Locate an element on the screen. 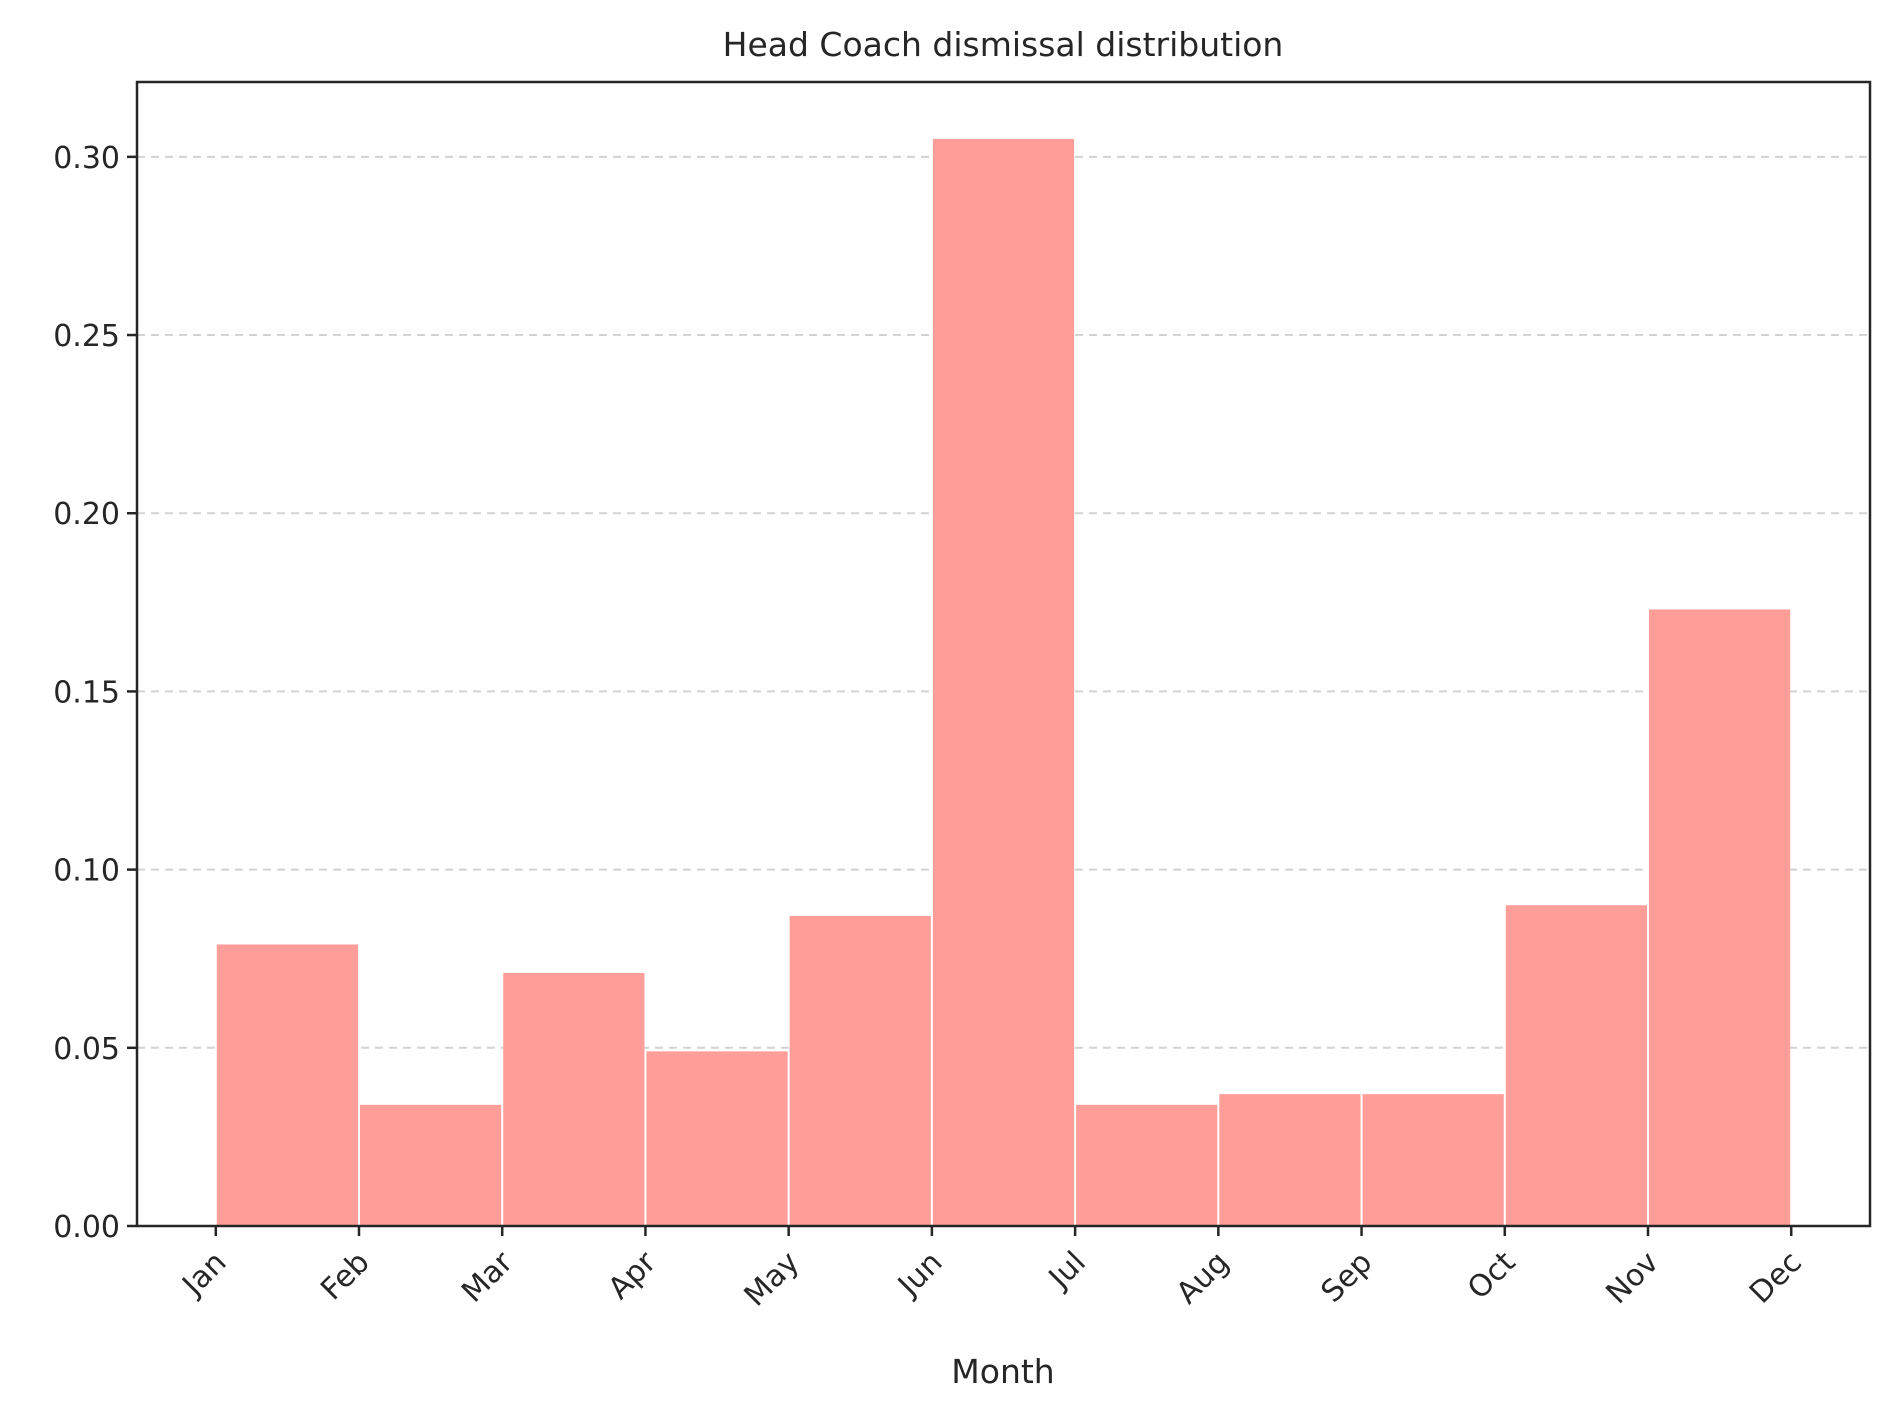  y-tick-label: 0.30 is located at coordinates (86, 158).